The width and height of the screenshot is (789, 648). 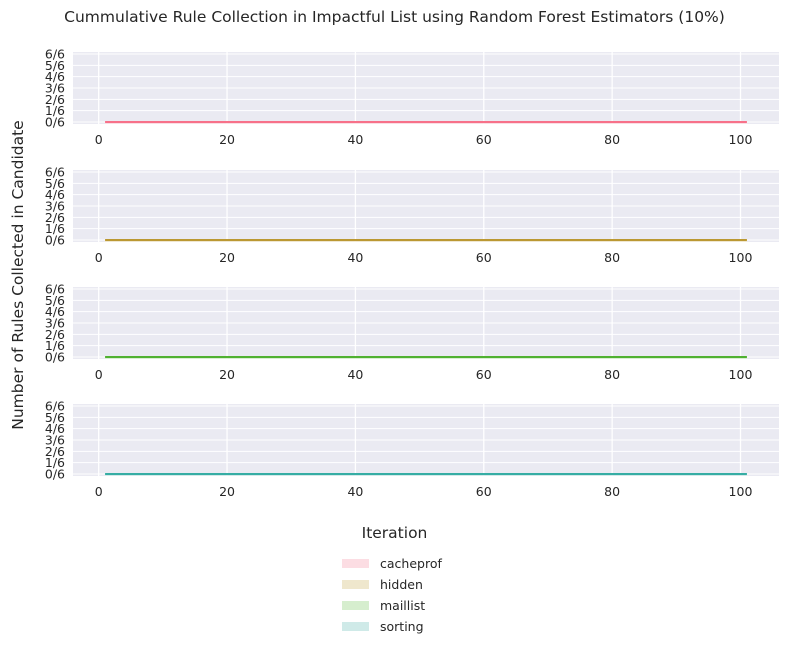 What do you see at coordinates (412, 215) in the screenshot?
I see `subplot-hidden: 0/61/62/63/64/65/66/6 0 20 40 60 80 100` at bounding box center [412, 215].